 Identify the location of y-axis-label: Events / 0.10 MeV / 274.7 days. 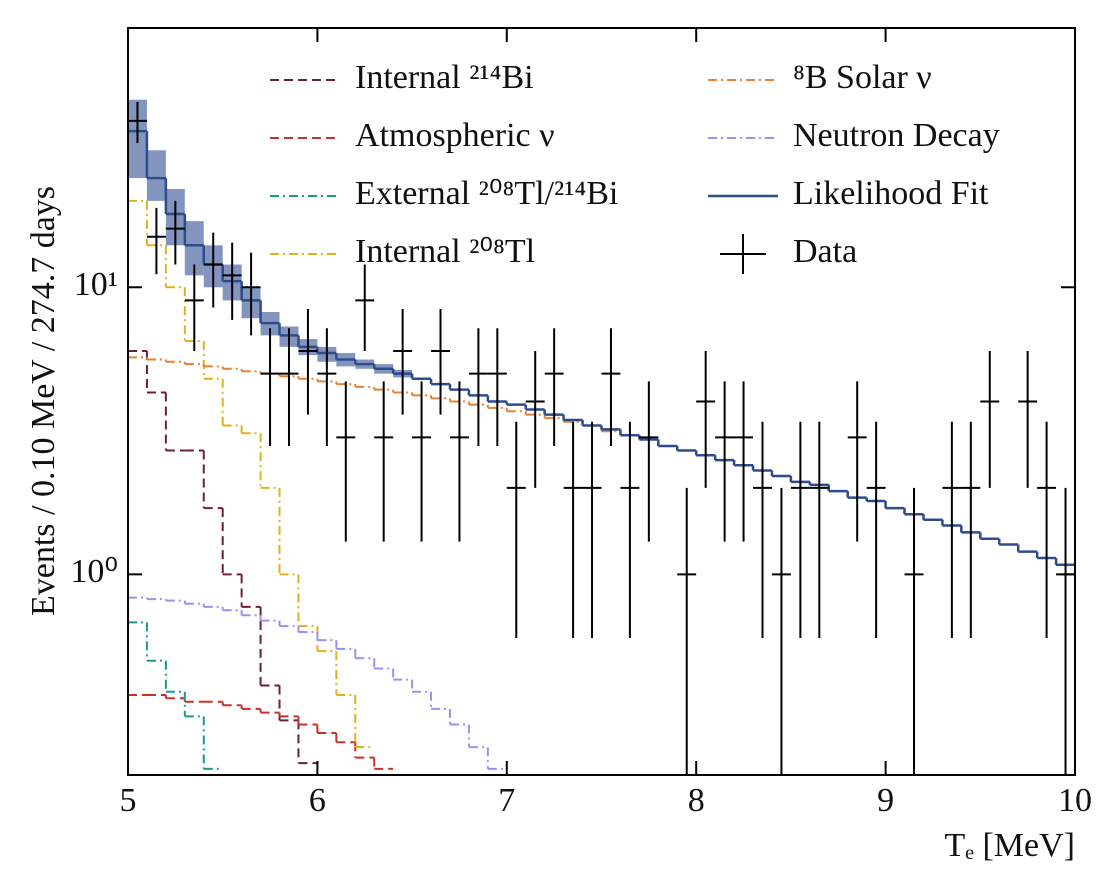
(43, 401).